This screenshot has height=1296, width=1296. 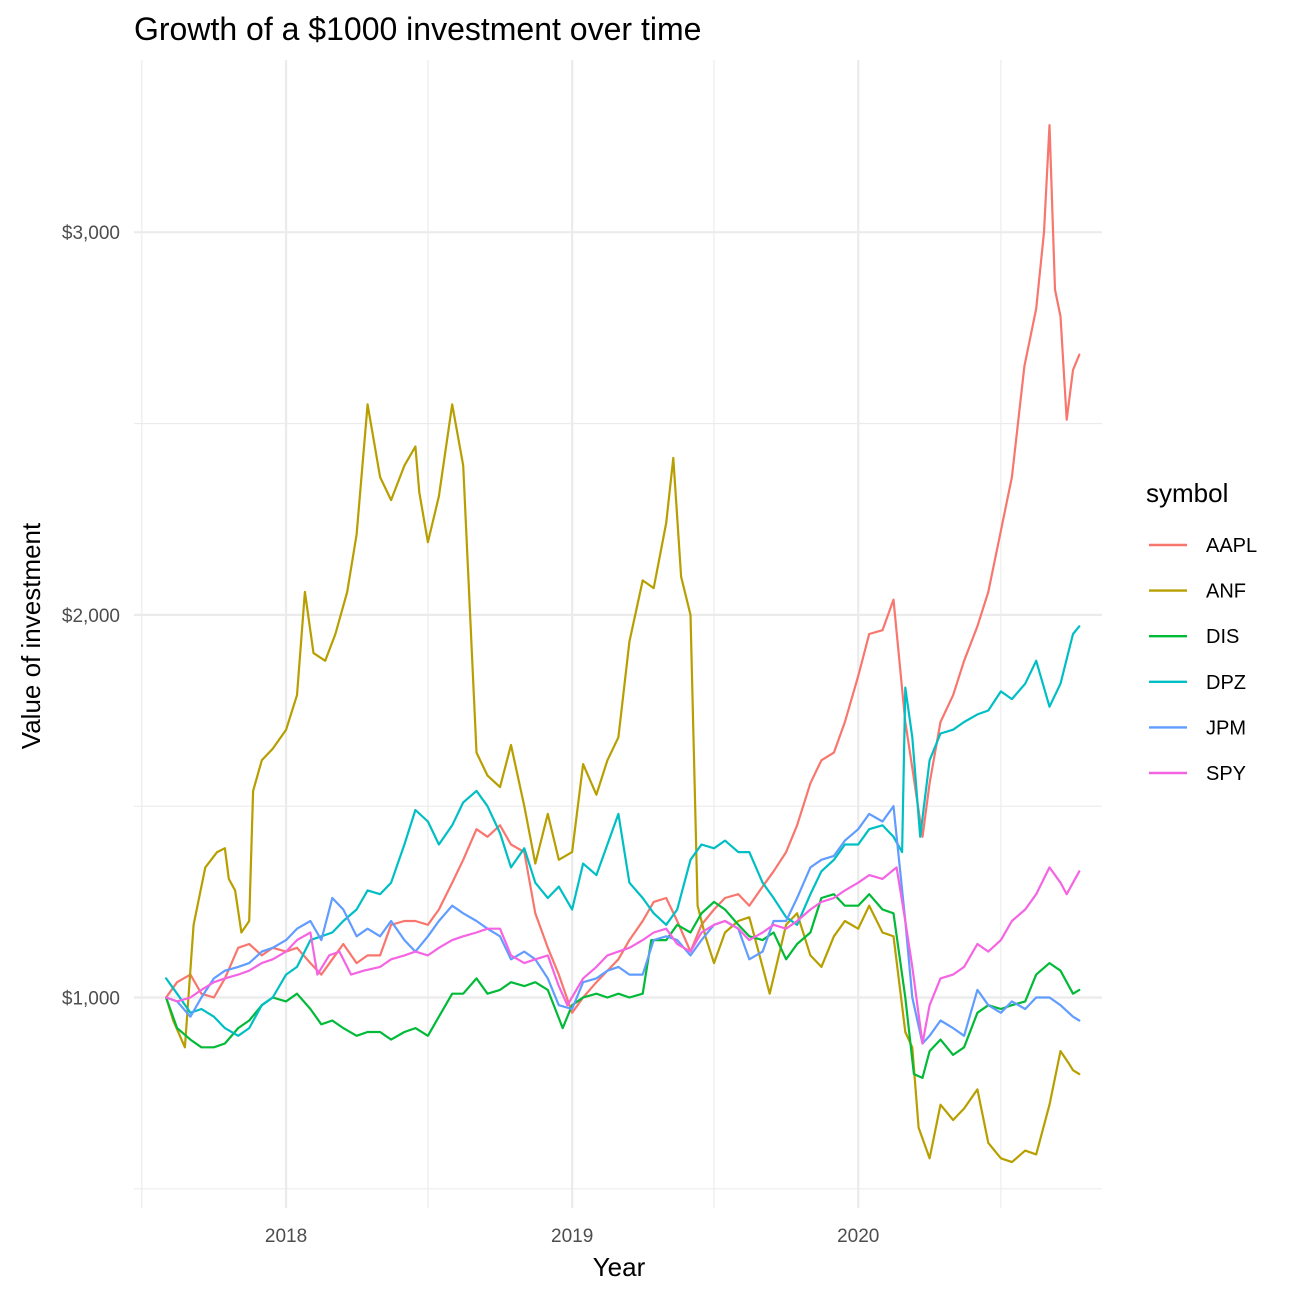 I want to click on legend-label-dpz: DPZ, so click(x=1226, y=683).